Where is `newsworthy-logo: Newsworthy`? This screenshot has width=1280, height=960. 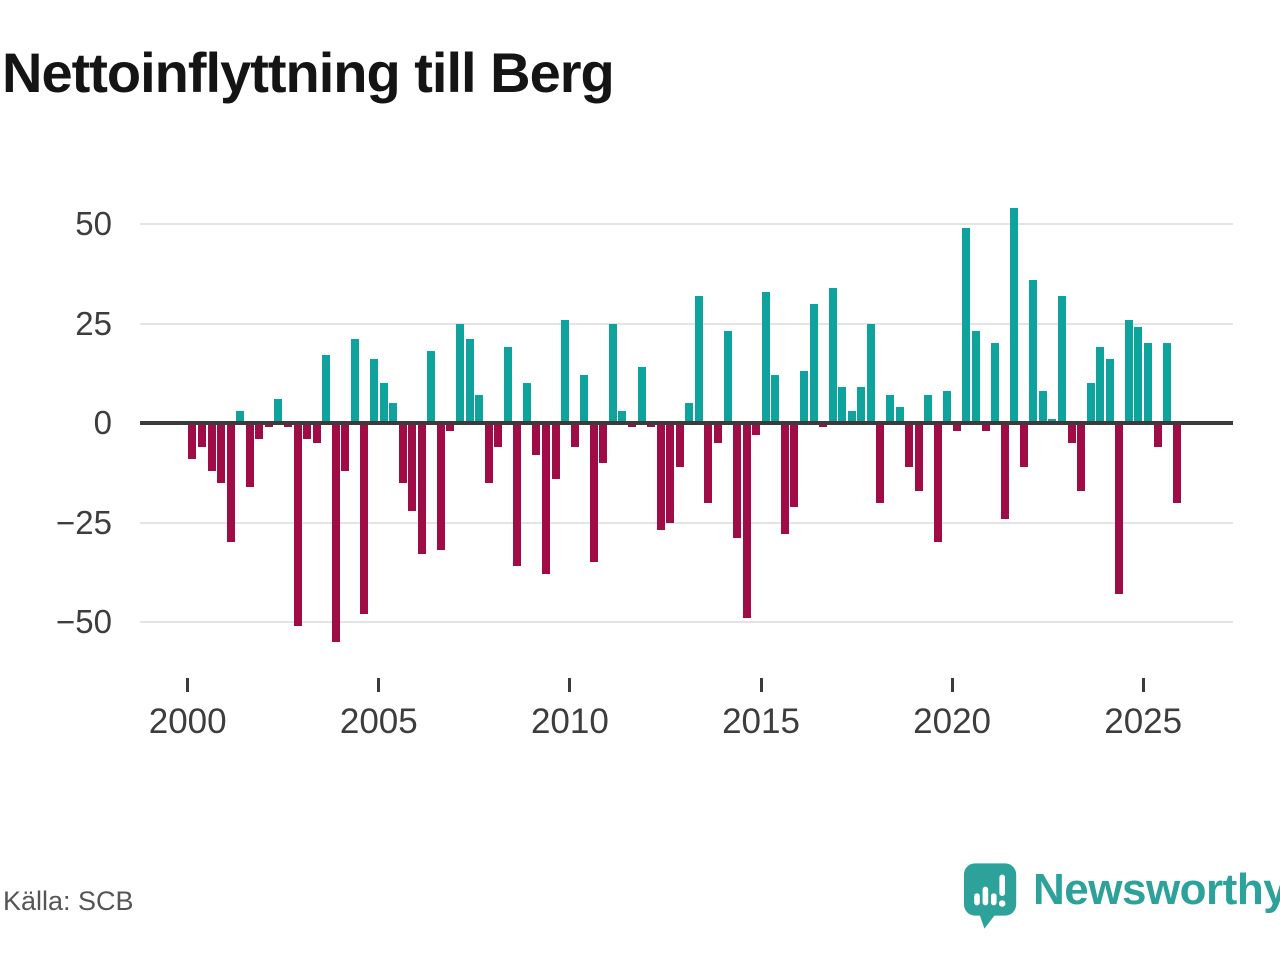 newsworthy-logo: Newsworthy is located at coordinates (1121, 896).